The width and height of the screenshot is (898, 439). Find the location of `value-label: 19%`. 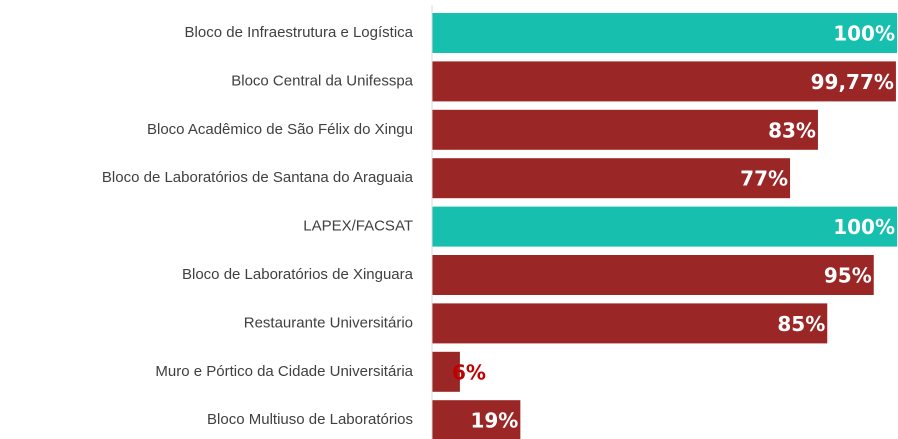

value-label: 19% is located at coordinates (494, 421).